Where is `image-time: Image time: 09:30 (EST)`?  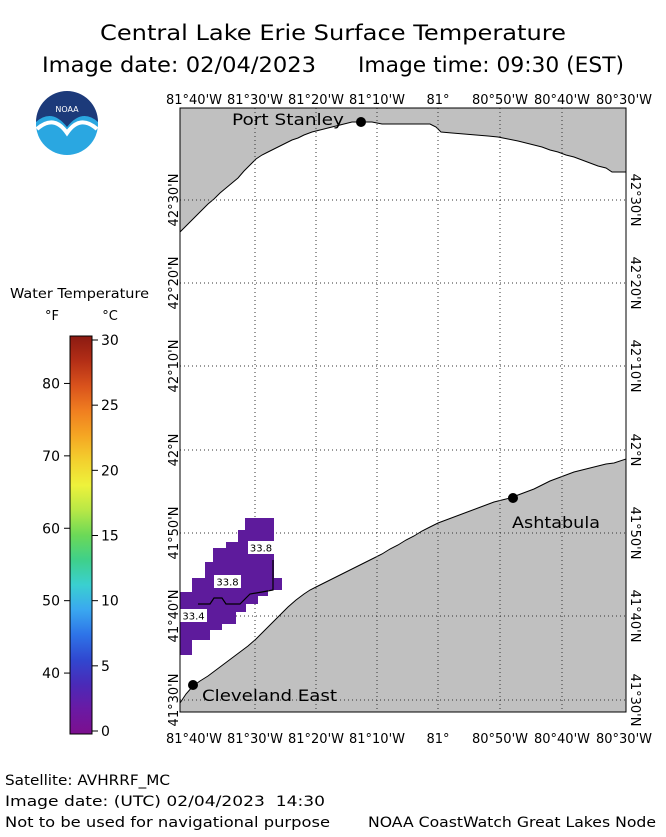
image-time: Image time: 09:30 (EST) is located at coordinates (491, 65).